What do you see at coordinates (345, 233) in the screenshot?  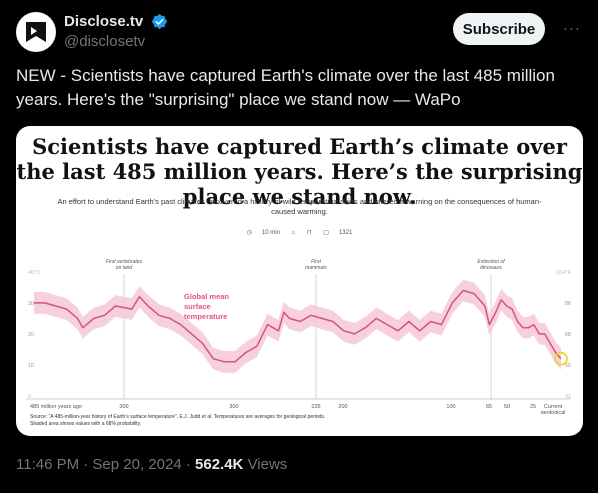 I see `comment-count: 1321` at bounding box center [345, 233].